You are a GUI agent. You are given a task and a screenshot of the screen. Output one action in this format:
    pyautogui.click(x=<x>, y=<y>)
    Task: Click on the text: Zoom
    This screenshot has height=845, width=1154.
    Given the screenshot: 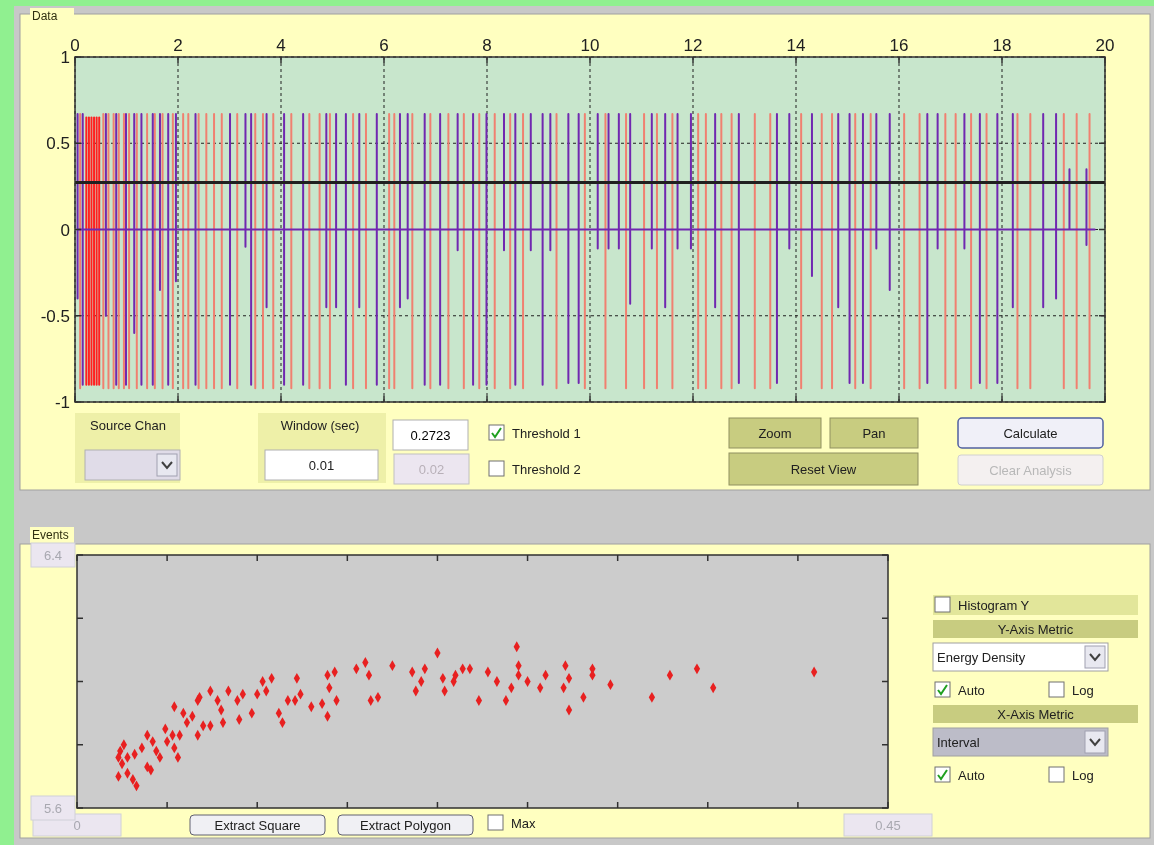 What is the action you would take?
    pyautogui.click(x=775, y=433)
    